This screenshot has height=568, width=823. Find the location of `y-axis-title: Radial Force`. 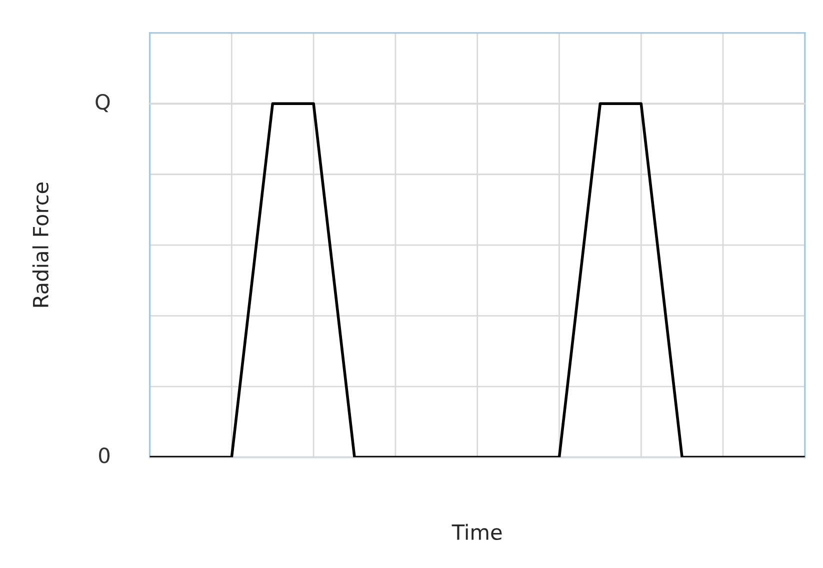

y-axis-title: Radial Force is located at coordinates (40, 244).